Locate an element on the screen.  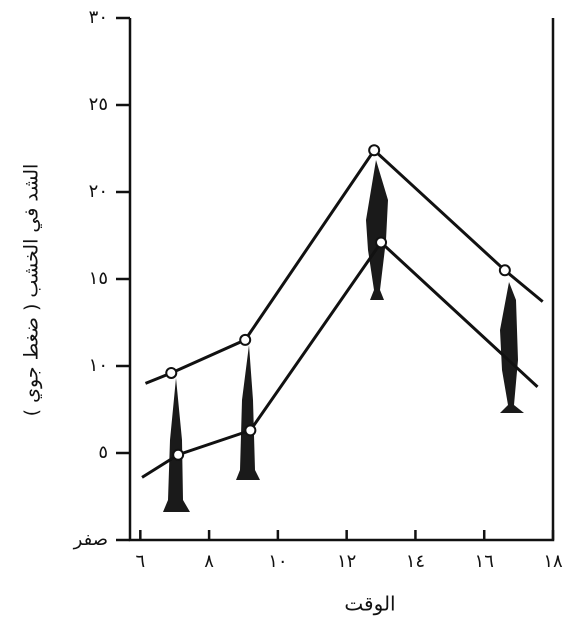
x-tick-label: ١٤ is located at coordinates (415, 561).